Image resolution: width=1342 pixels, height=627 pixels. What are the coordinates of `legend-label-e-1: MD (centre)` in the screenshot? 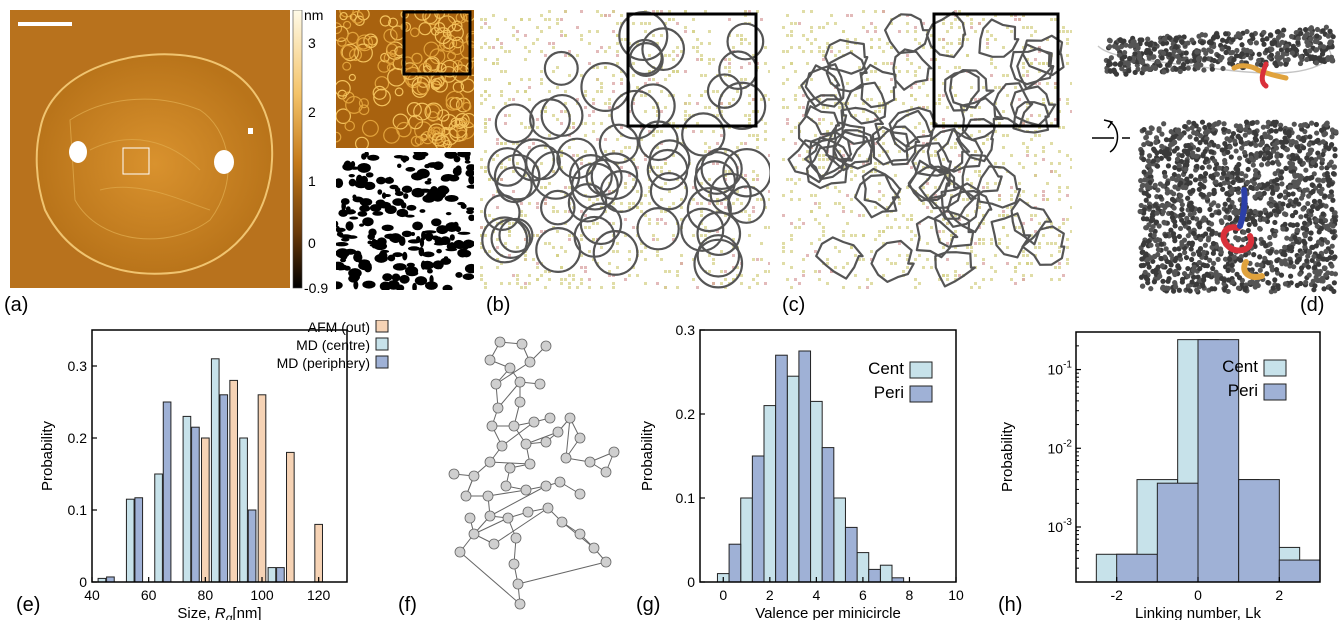 It's located at (333, 345).